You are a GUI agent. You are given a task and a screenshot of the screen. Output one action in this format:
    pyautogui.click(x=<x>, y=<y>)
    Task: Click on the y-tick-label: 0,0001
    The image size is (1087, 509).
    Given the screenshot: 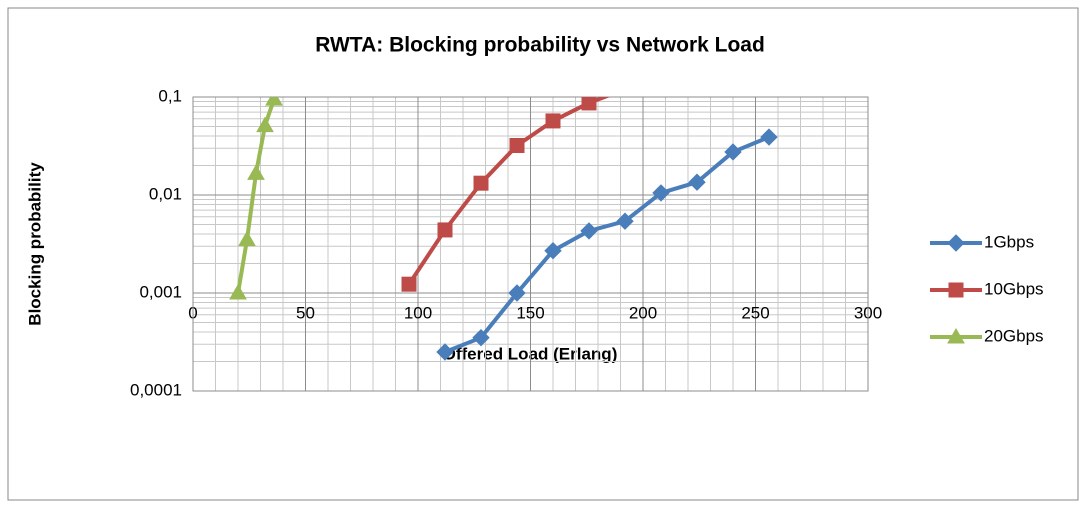 What is the action you would take?
    pyautogui.click(x=156, y=389)
    